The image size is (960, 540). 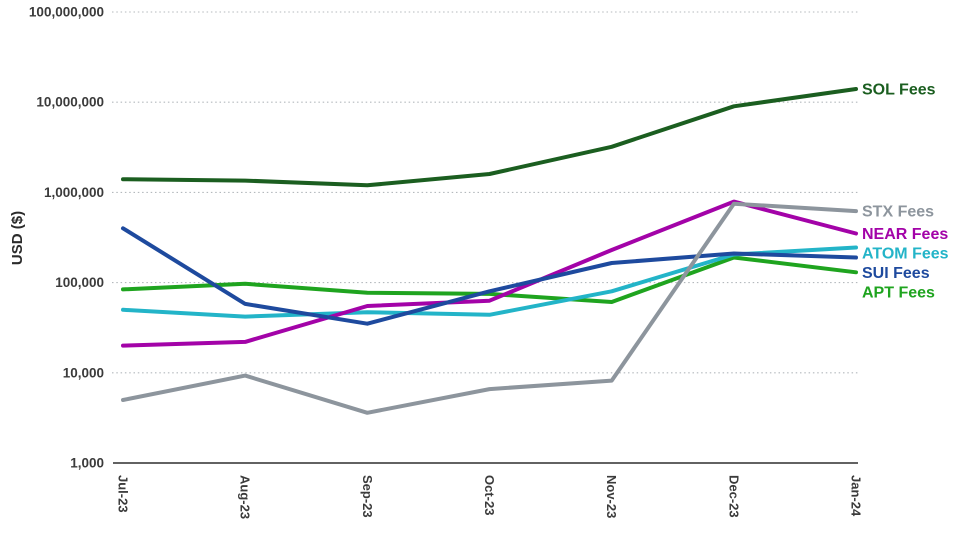 What do you see at coordinates (367, 496) in the screenshot?
I see `x-tick-label: Sep-23` at bounding box center [367, 496].